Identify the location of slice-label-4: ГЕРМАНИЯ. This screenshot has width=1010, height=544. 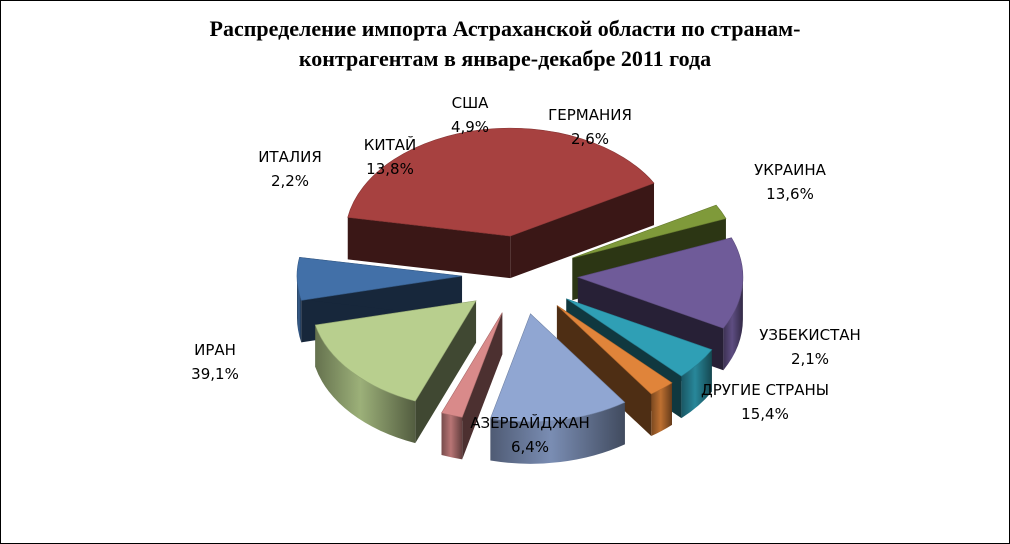
(590, 115).